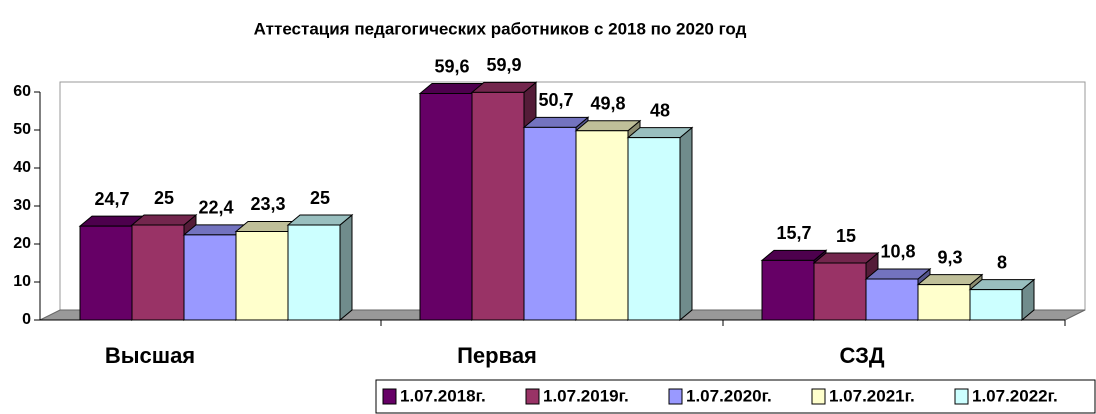 Image resolution: width=1096 pixels, height=414 pixels. I want to click on value-label: 8, so click(1002, 262).